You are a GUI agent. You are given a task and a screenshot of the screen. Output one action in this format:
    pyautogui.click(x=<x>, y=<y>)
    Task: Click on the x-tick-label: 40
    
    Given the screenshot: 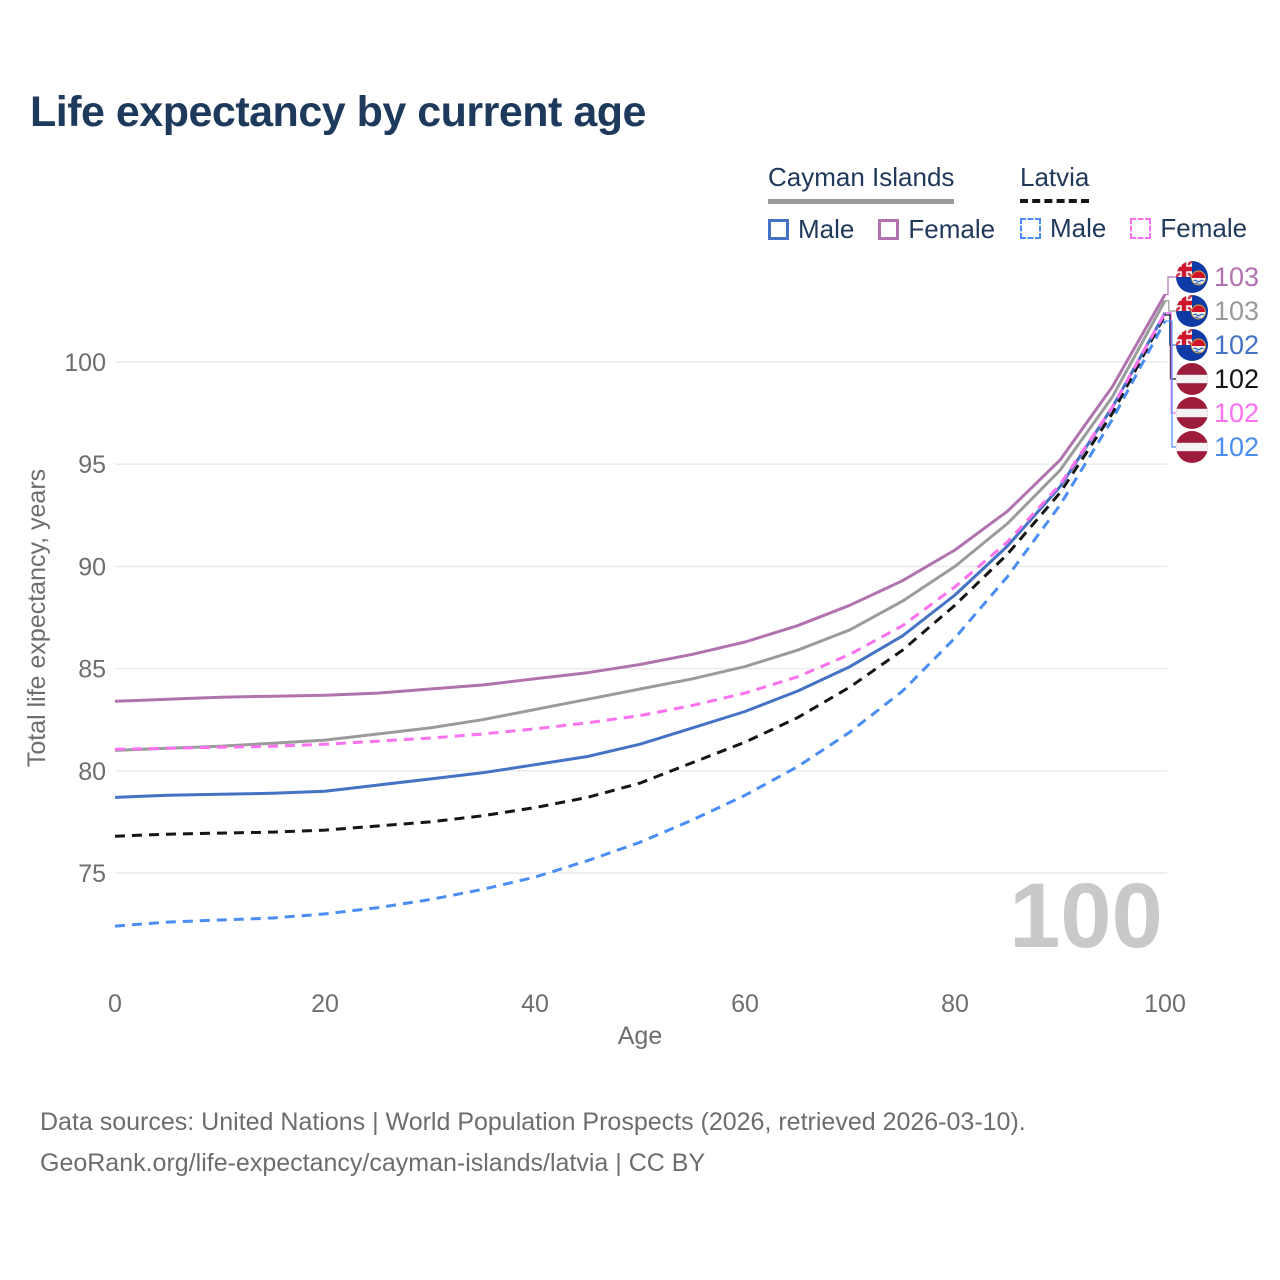 What is the action you would take?
    pyautogui.click(x=535, y=1004)
    